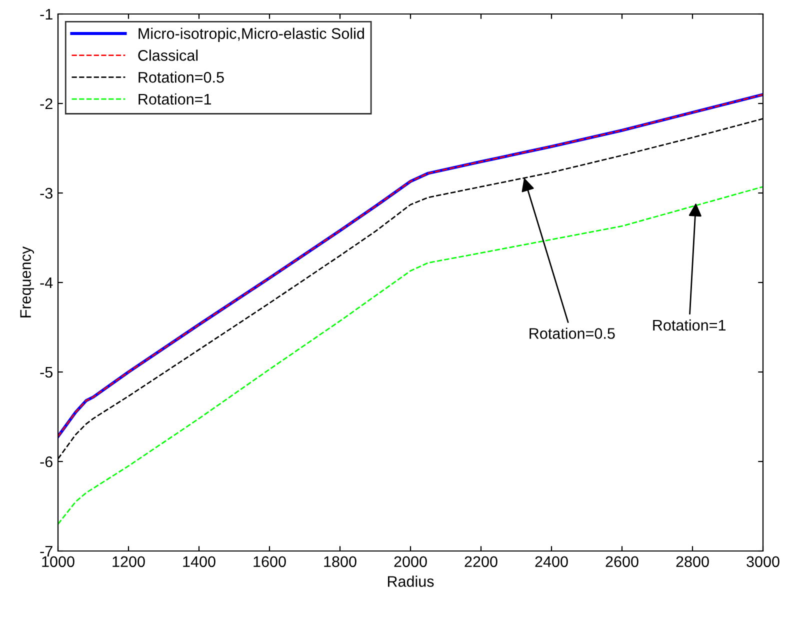  What do you see at coordinates (410, 562) in the screenshot?
I see `x-tick-label: 2000` at bounding box center [410, 562].